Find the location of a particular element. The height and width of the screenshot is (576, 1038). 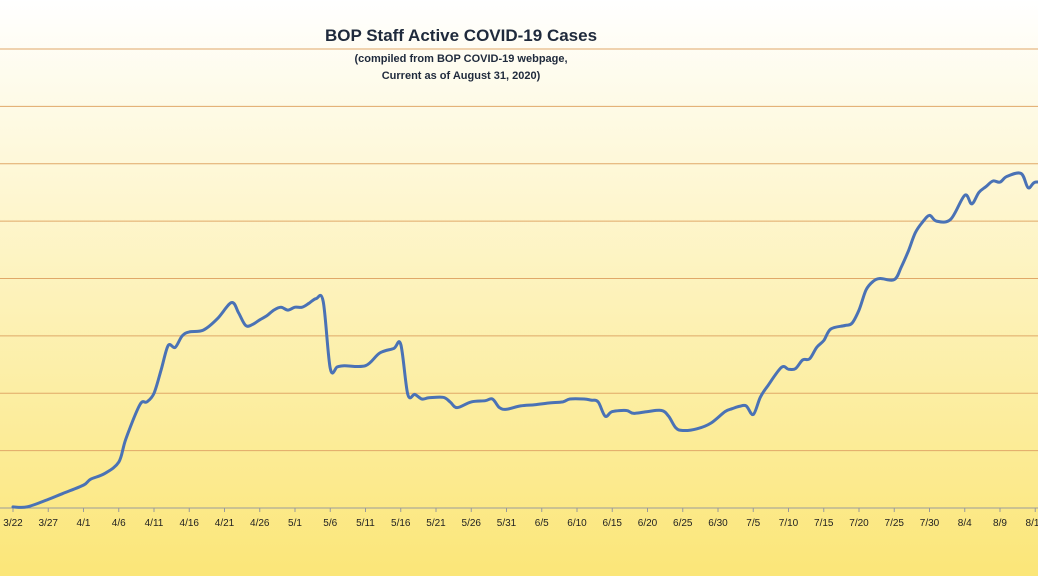

x-tick-label: 4/21 is located at coordinates (225, 523).